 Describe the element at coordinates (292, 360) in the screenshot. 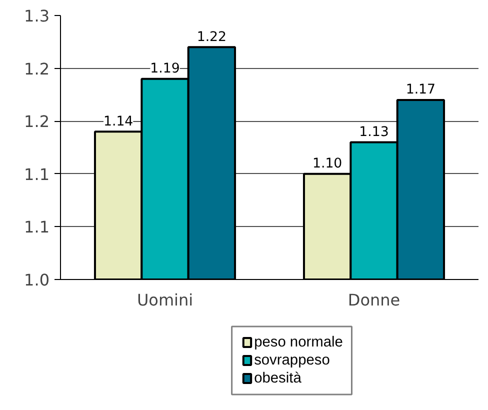

I see `legend-label: sovrappeso` at that location.